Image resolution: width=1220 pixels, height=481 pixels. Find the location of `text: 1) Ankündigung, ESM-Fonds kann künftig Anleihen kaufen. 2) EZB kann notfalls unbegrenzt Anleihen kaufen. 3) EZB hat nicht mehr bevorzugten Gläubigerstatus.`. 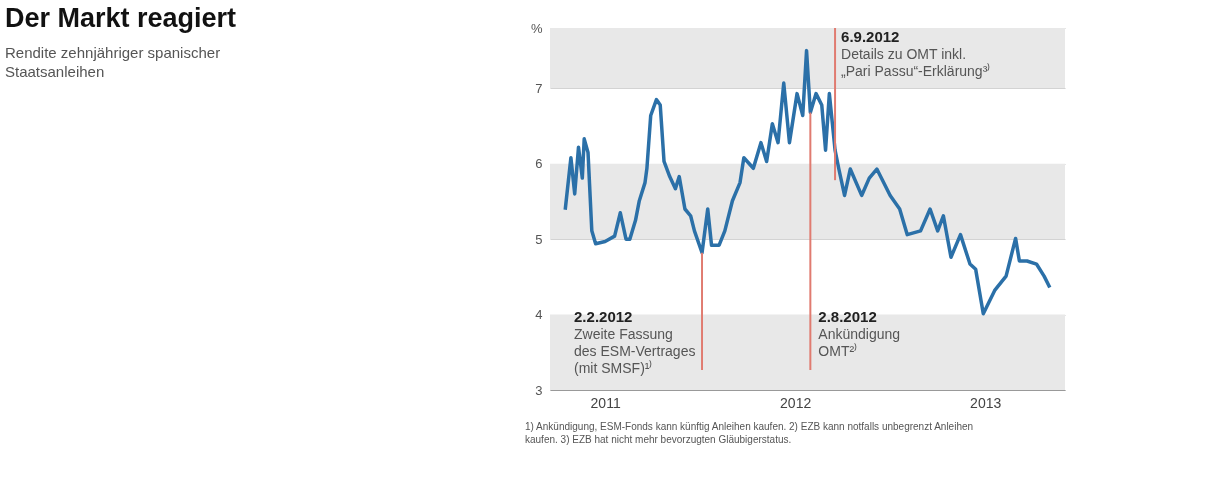

text: 1) Ankündigung, ESM-Fonds kann künftig Anleihen kaufen. 2) EZB kann notfalls unbegrenzt Anleihen kaufen. 3) EZB hat nicht mehr bevorzugten Gläubigerstatus. is located at coordinates (749, 433).